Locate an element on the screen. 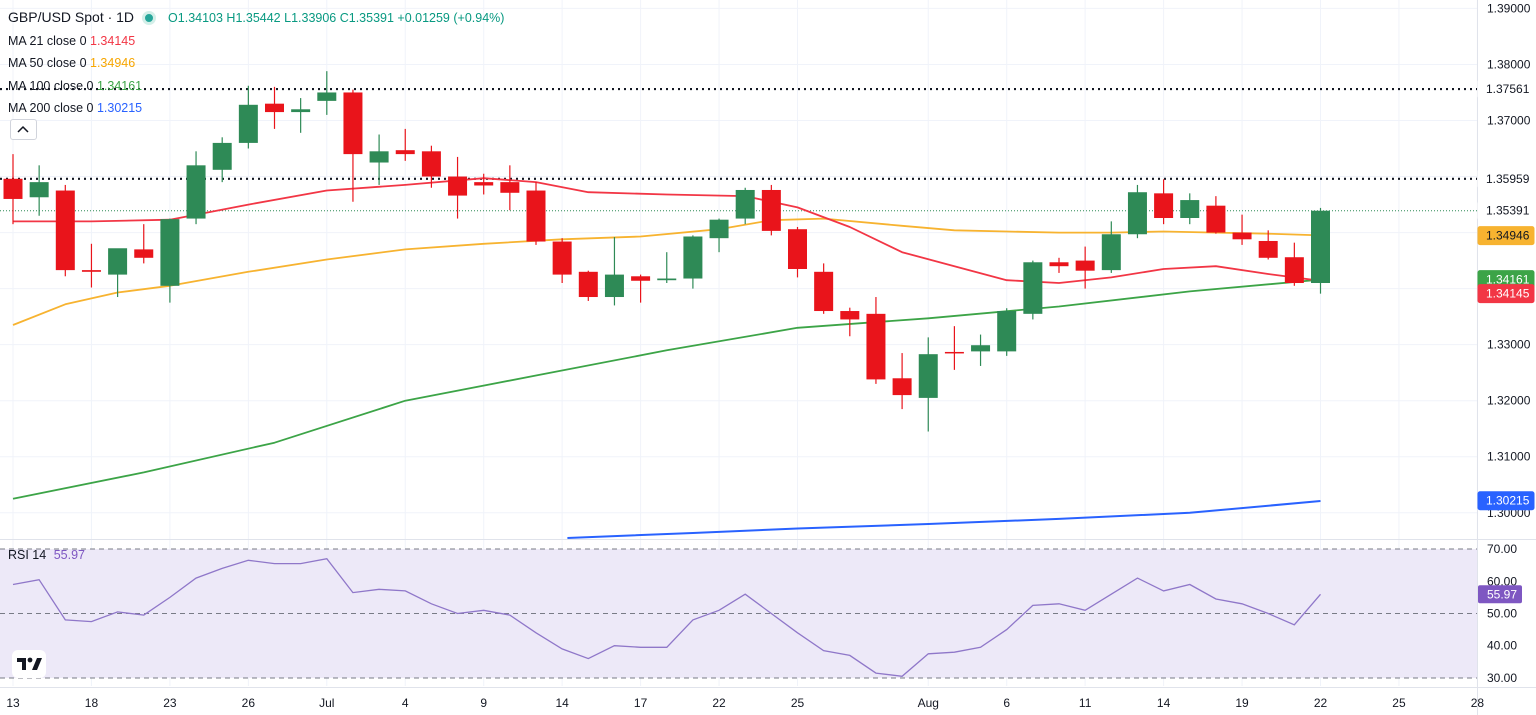 The height and width of the screenshot is (715, 1536). price-tick-label: 1.38000 is located at coordinates (1509, 64).